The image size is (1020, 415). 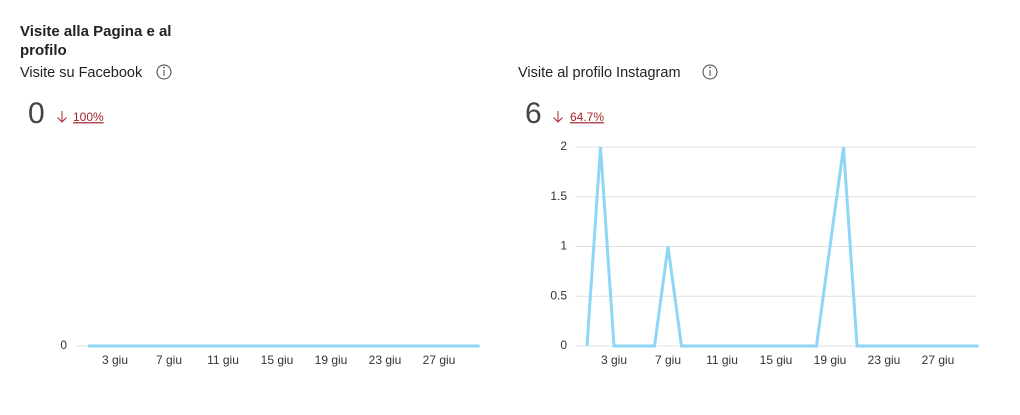 I want to click on y-tick-label: 1, so click(x=563, y=246).